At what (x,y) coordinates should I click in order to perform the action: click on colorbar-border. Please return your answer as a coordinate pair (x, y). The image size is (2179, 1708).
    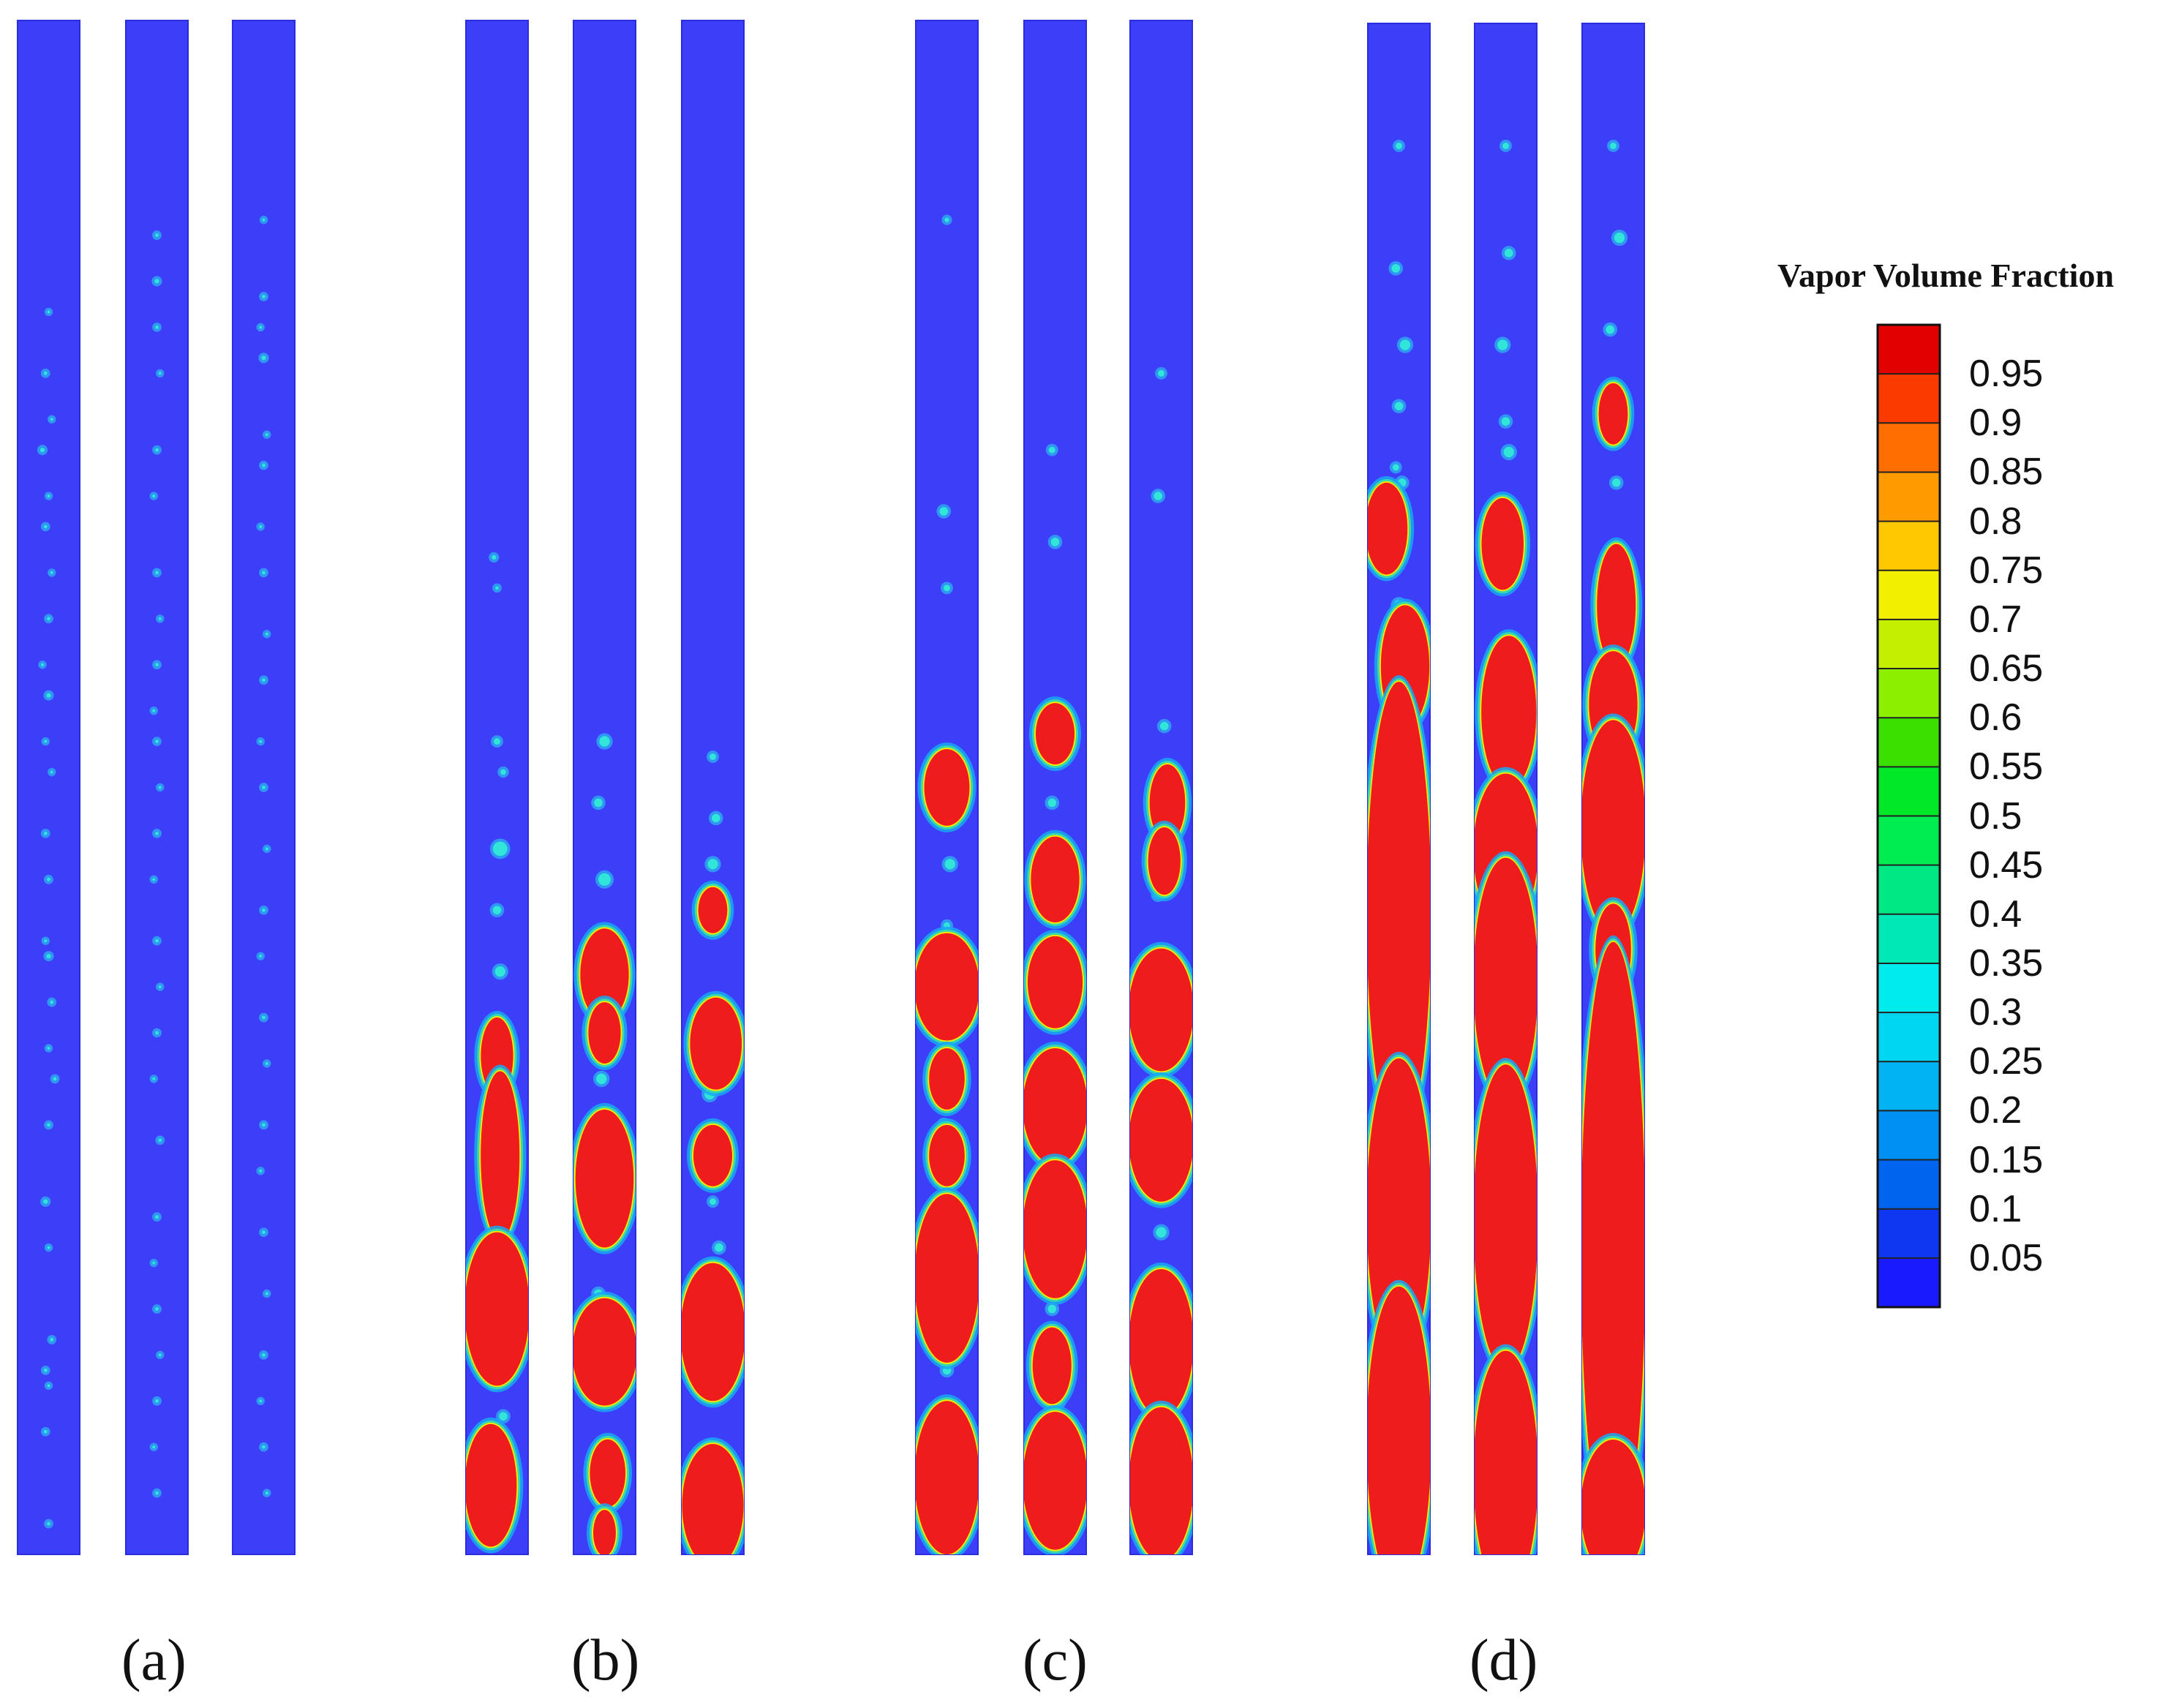
    Looking at the image, I should click on (1908, 816).